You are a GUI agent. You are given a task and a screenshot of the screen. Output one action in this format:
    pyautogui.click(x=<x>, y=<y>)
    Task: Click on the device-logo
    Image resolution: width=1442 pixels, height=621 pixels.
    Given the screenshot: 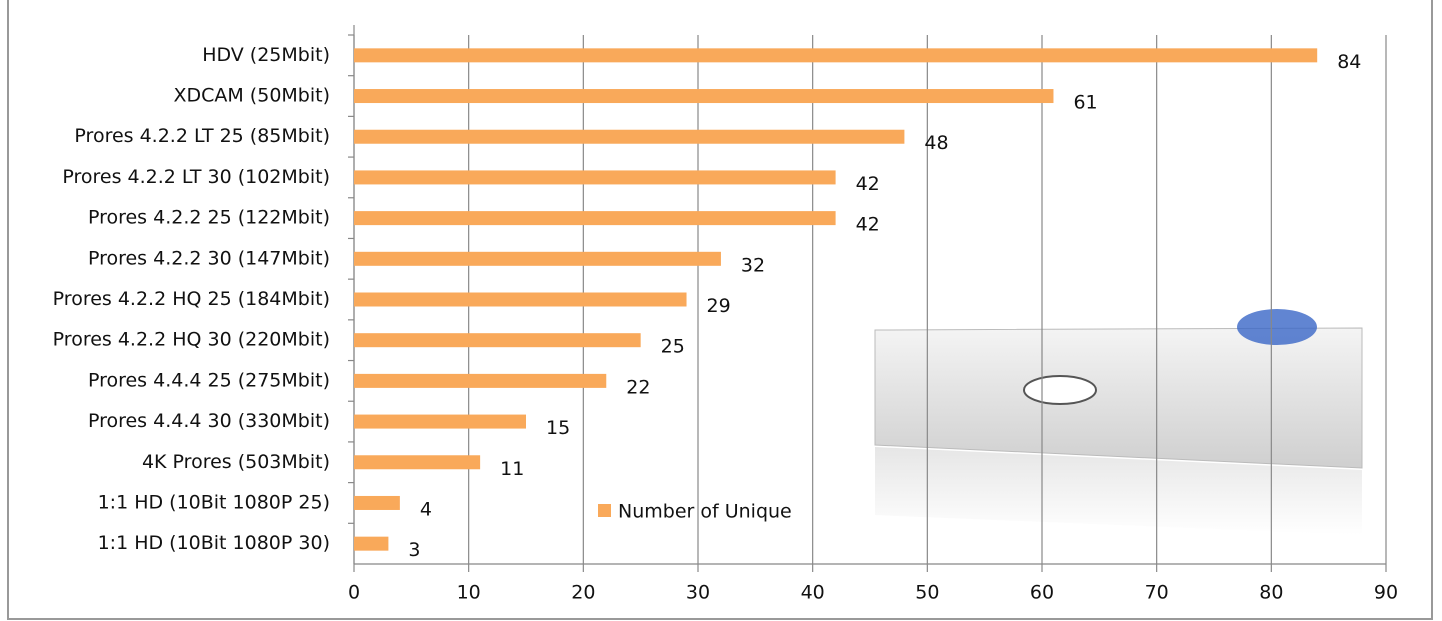 What is the action you would take?
    pyautogui.click(x=1060, y=390)
    